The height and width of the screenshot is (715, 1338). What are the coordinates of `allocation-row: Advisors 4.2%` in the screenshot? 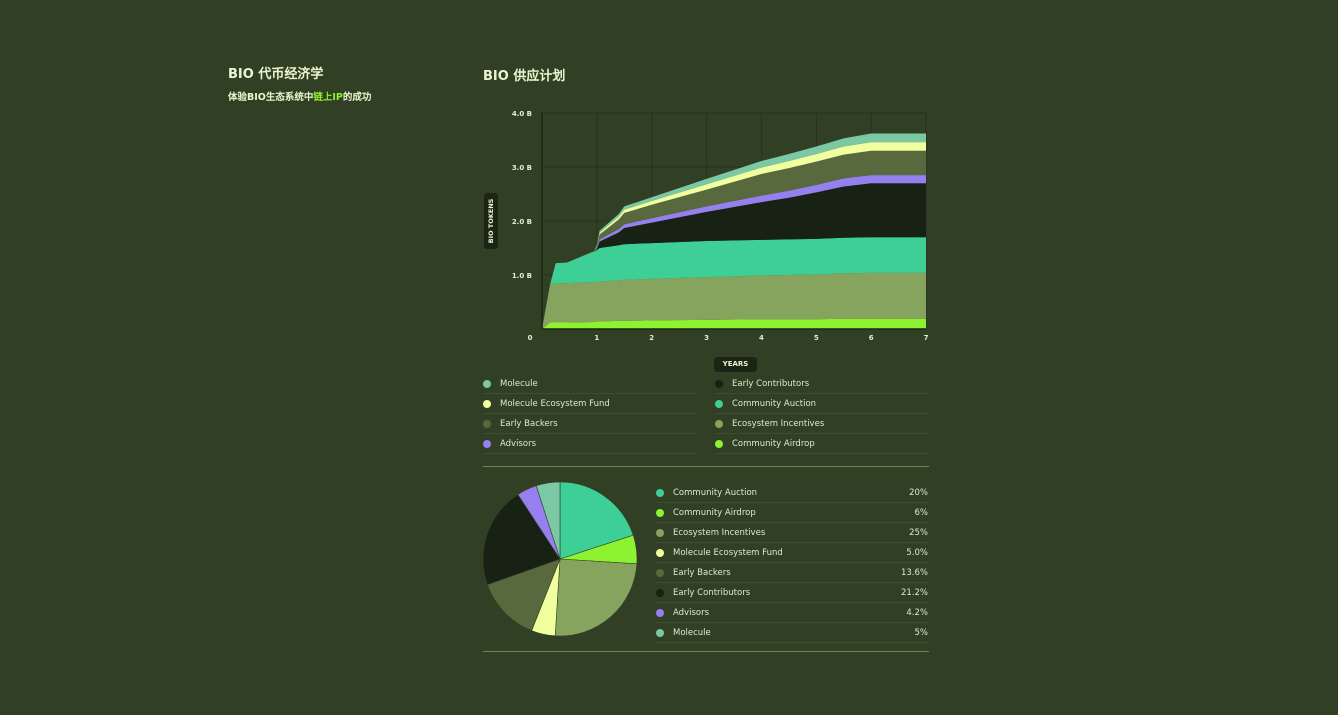 It's located at (792, 613).